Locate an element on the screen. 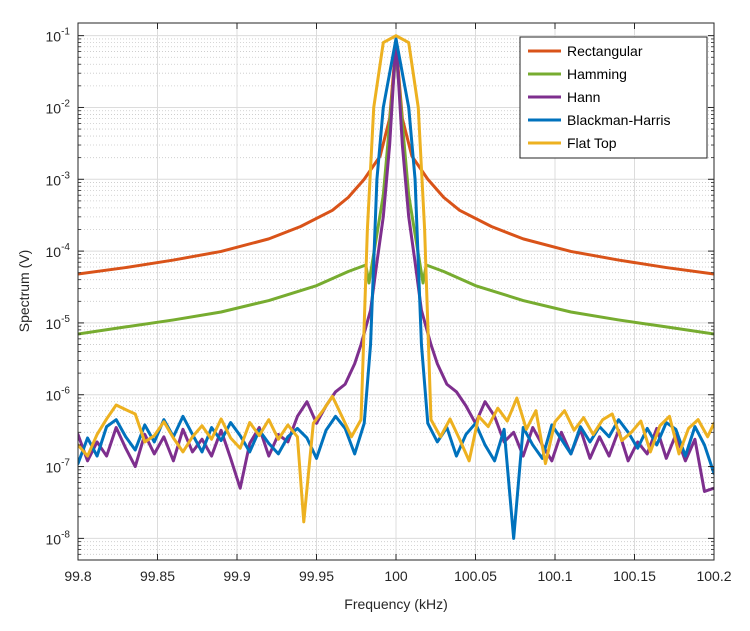 The height and width of the screenshot is (631, 750). y-axis-label: Spectrum (V) is located at coordinates (24, 291).